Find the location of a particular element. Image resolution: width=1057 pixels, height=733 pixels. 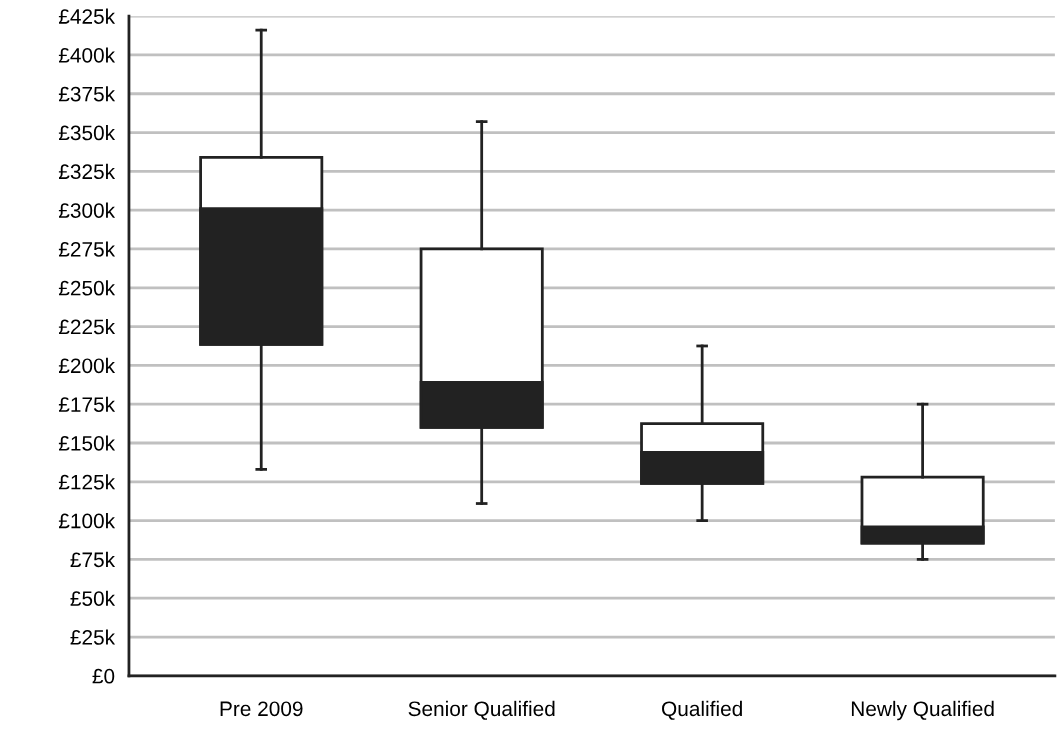

y-tick-label: £425k is located at coordinates (87, 16).